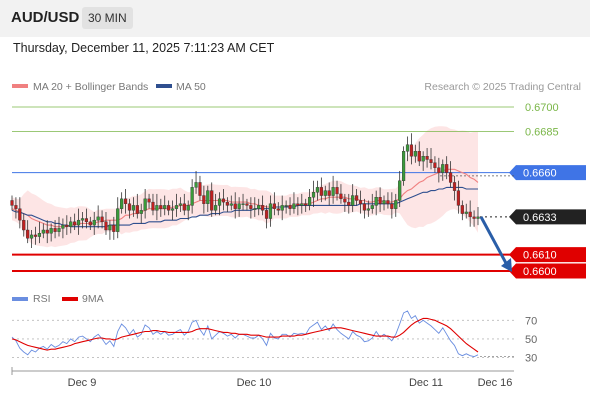  What do you see at coordinates (295, 18) in the screenshot?
I see `chart-header: AUD/USD 30 MIN` at bounding box center [295, 18].